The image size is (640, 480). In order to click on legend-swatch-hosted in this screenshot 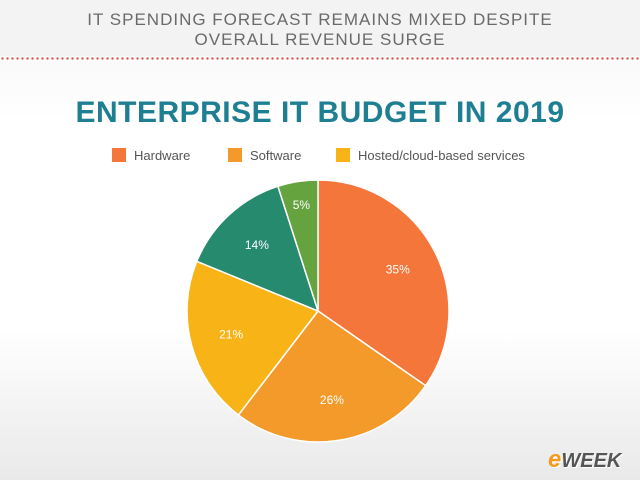, I will do `click(343, 155)`.